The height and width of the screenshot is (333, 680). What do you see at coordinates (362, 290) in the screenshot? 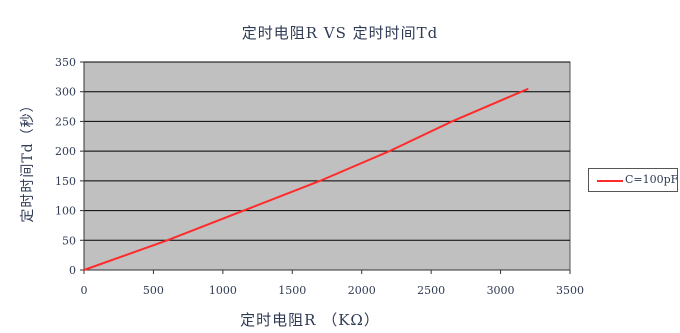
I see `x-tick-label: 2000` at bounding box center [362, 290].